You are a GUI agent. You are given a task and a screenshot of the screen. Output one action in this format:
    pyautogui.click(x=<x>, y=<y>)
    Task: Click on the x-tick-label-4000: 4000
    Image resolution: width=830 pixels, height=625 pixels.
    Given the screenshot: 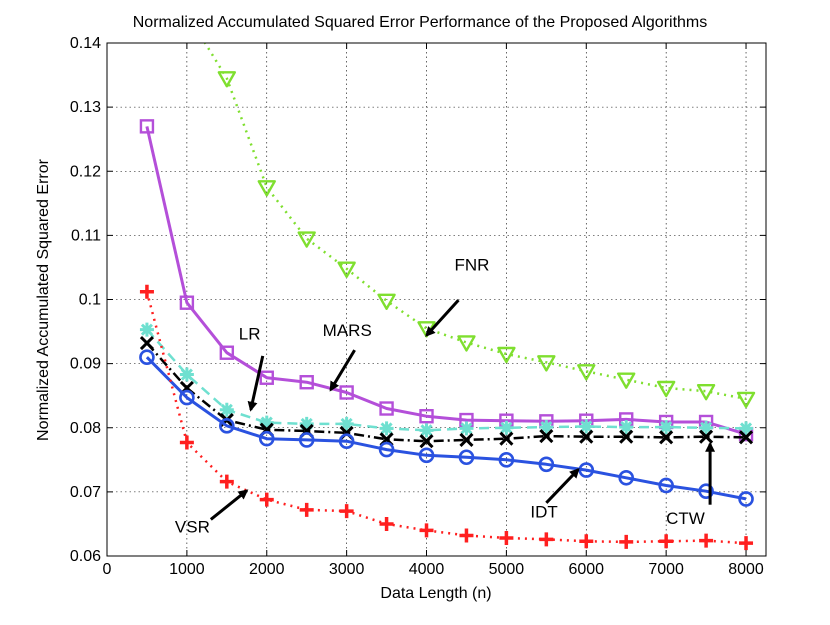 What is the action you would take?
    pyautogui.click(x=427, y=569)
    